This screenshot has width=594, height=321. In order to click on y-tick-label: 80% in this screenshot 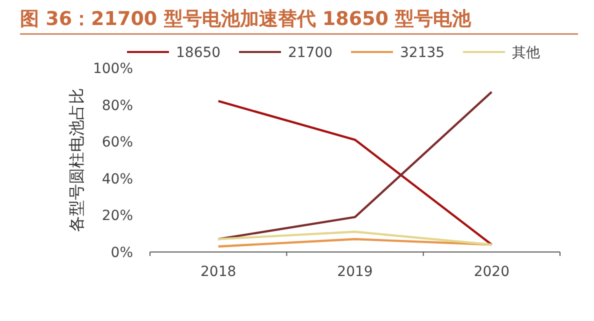, I will do `click(117, 106)`.